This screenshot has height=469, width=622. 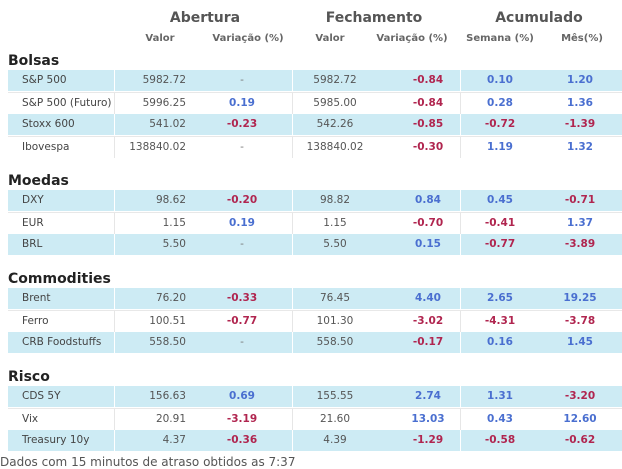 What do you see at coordinates (580, 124) in the screenshot?
I see `month-change: -1.39` at bounding box center [580, 124].